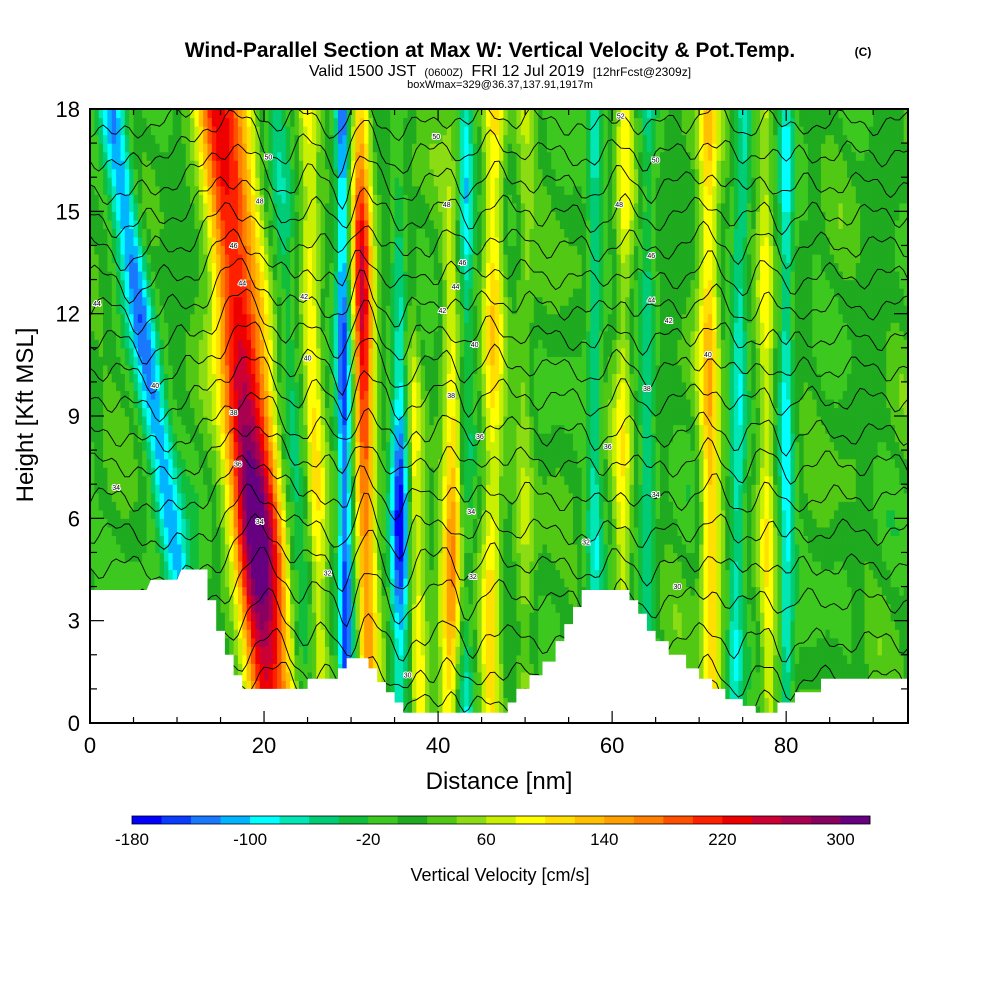  Describe the element at coordinates (786, 745) in the screenshot. I see `x-tick-label: 80` at that location.